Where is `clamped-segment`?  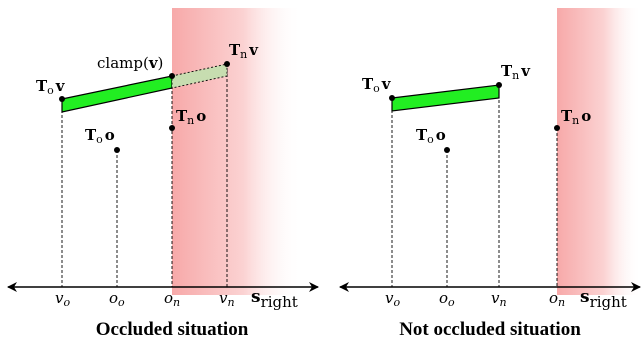 clamped-segment is located at coordinates (199, 76).